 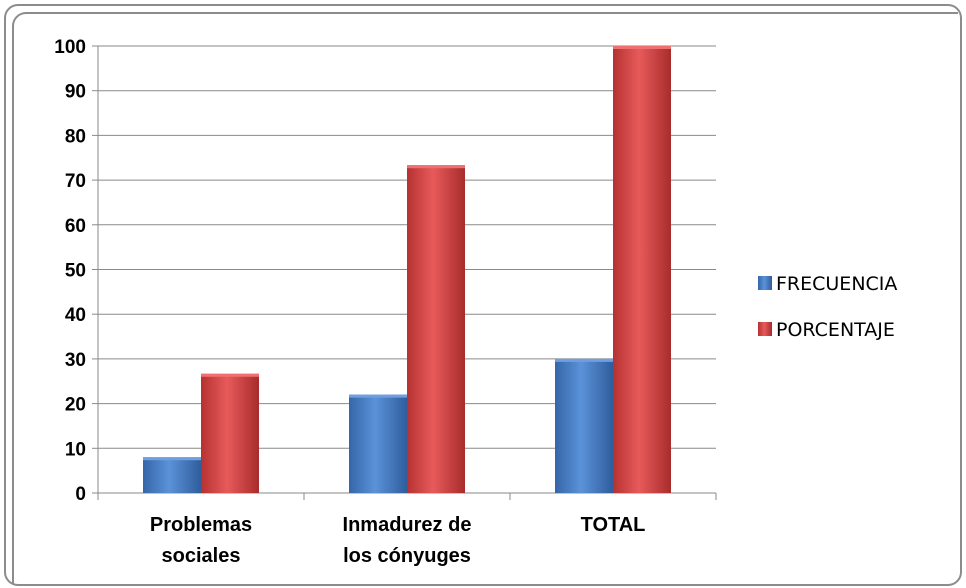 I want to click on y-tick-label: 70, so click(x=75, y=181).